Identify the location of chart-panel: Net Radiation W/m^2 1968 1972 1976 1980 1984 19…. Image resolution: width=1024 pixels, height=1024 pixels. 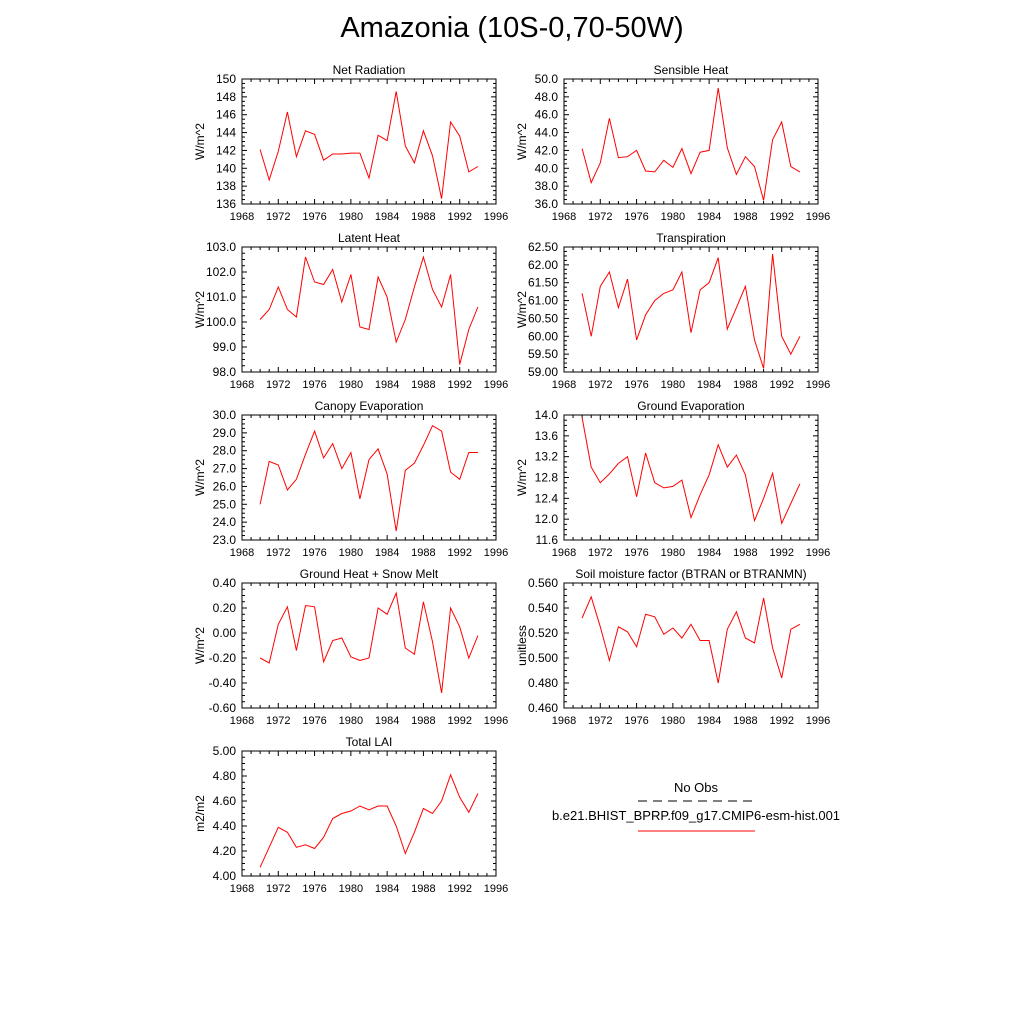
(350, 143).